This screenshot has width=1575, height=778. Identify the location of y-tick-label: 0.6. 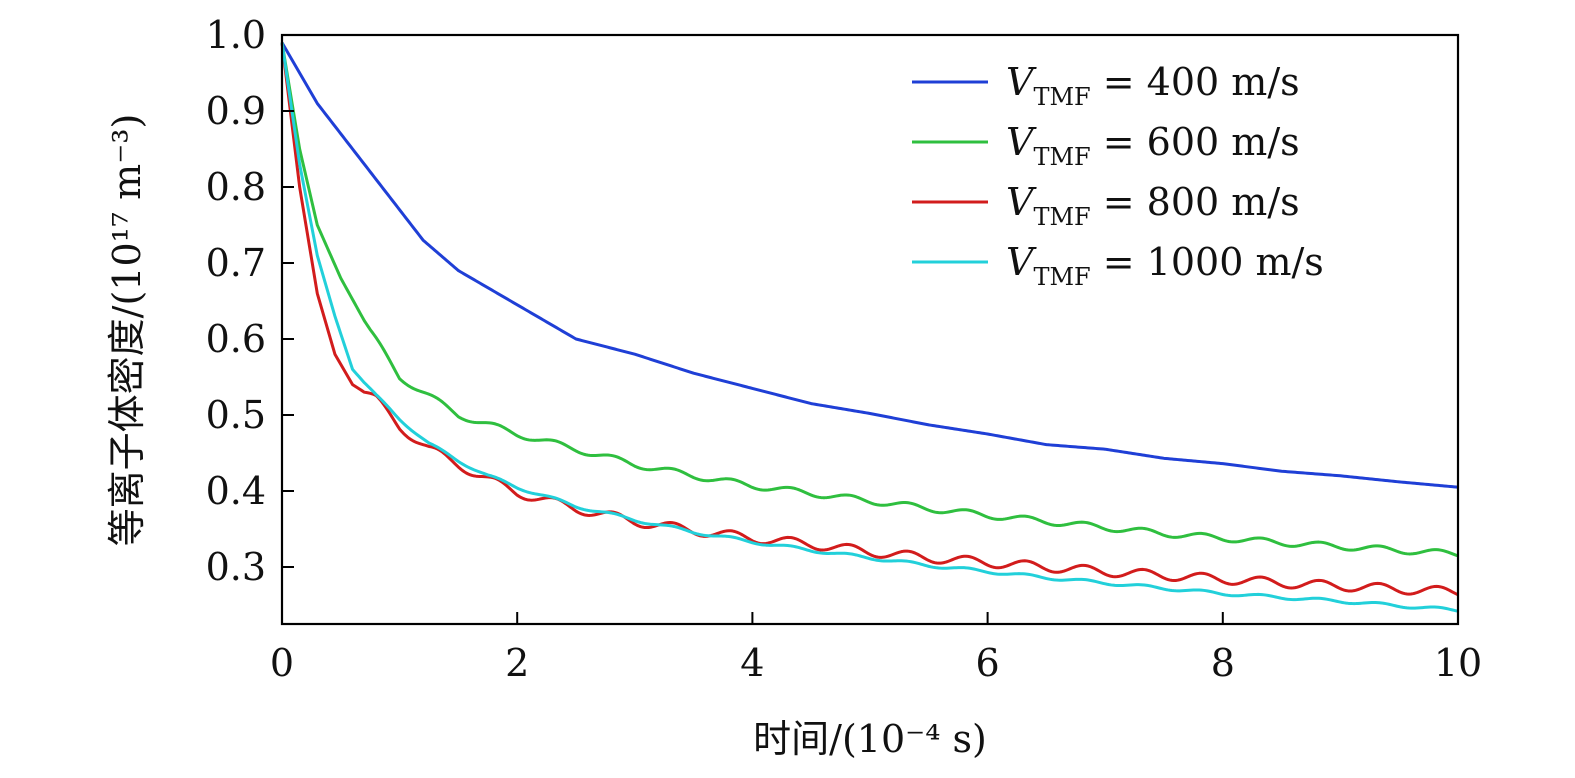
(236, 339).